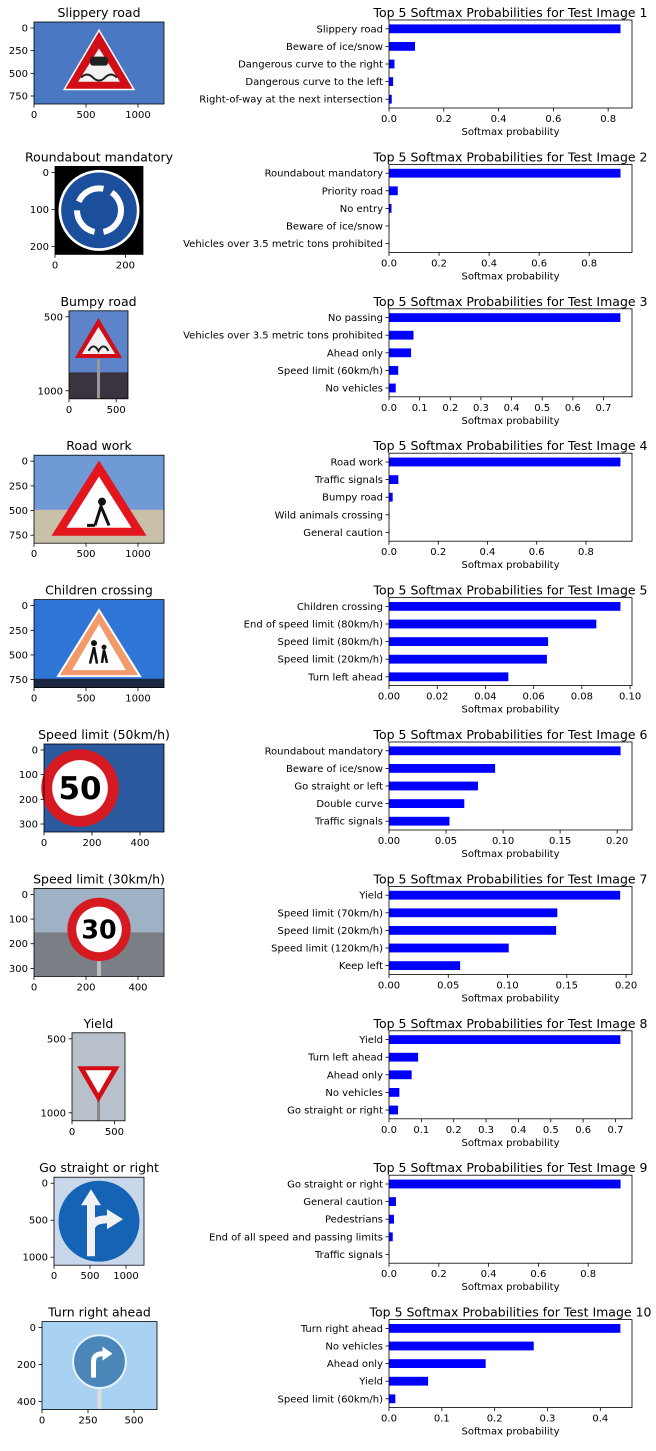 This screenshot has width=656, height=1451. I want to click on xtick-label: 0.1, so click(442, 1419).